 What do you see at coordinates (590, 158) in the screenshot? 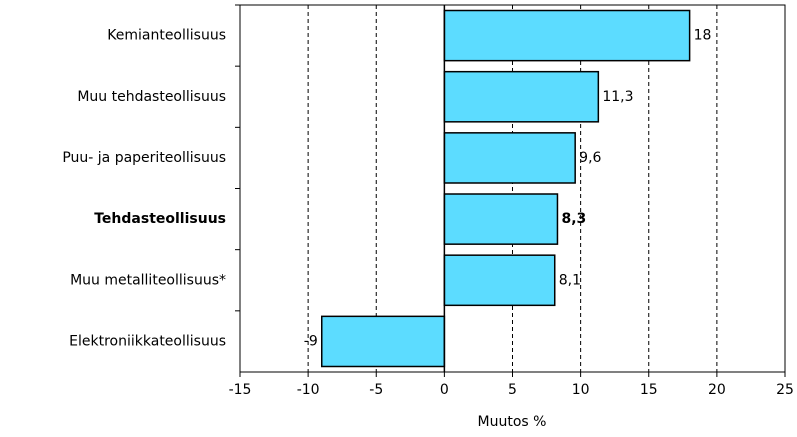
I see `value-label: 9,6` at bounding box center [590, 158].